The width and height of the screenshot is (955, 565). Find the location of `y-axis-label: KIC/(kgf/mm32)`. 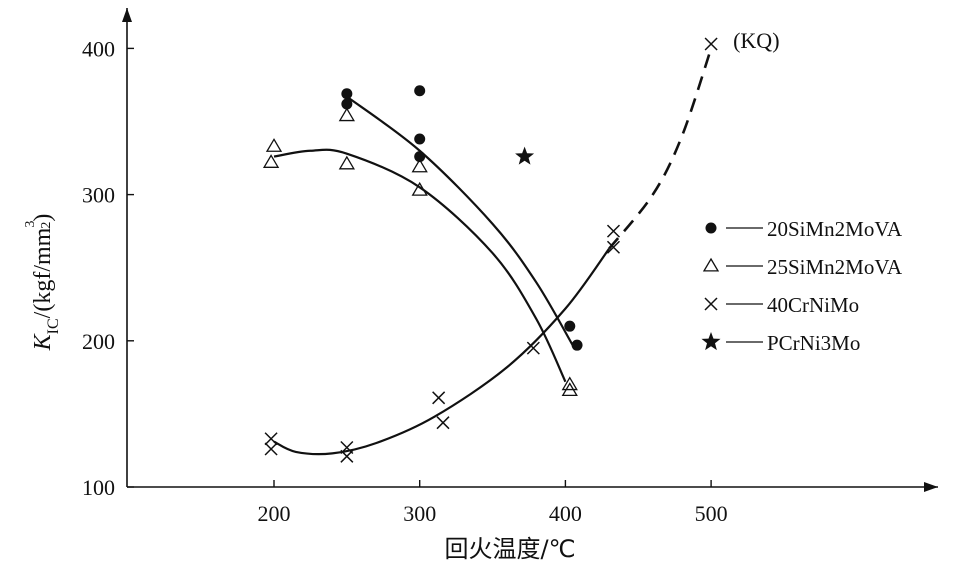

y-axis-label: KIC/(kgf/mm32) is located at coordinates (42, 283).